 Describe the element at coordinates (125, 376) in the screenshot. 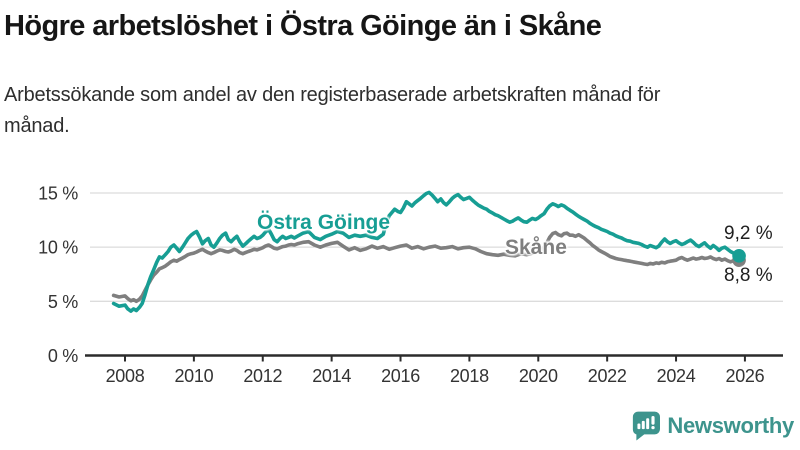

I see `x-tick-label: 2008` at that location.